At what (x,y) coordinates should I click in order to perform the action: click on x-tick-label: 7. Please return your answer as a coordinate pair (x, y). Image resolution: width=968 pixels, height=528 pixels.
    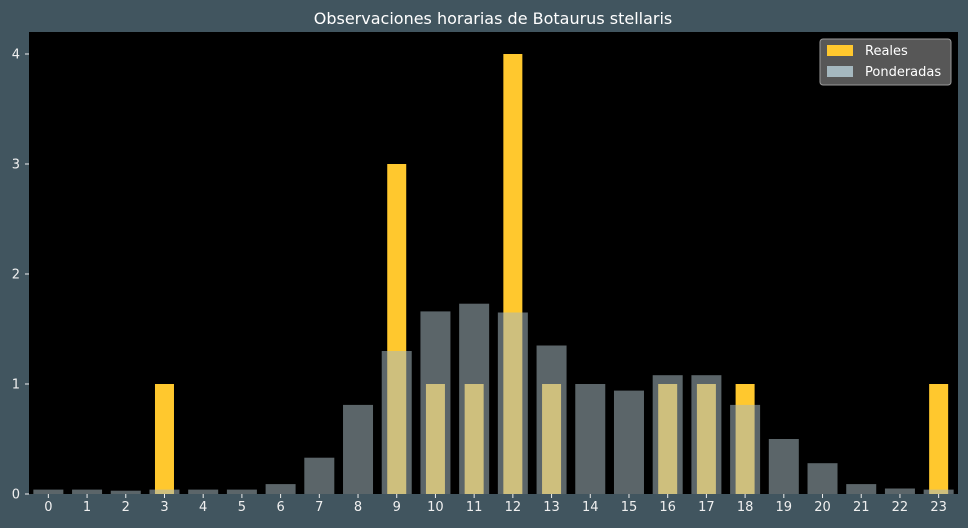
    Looking at the image, I should click on (319, 507).